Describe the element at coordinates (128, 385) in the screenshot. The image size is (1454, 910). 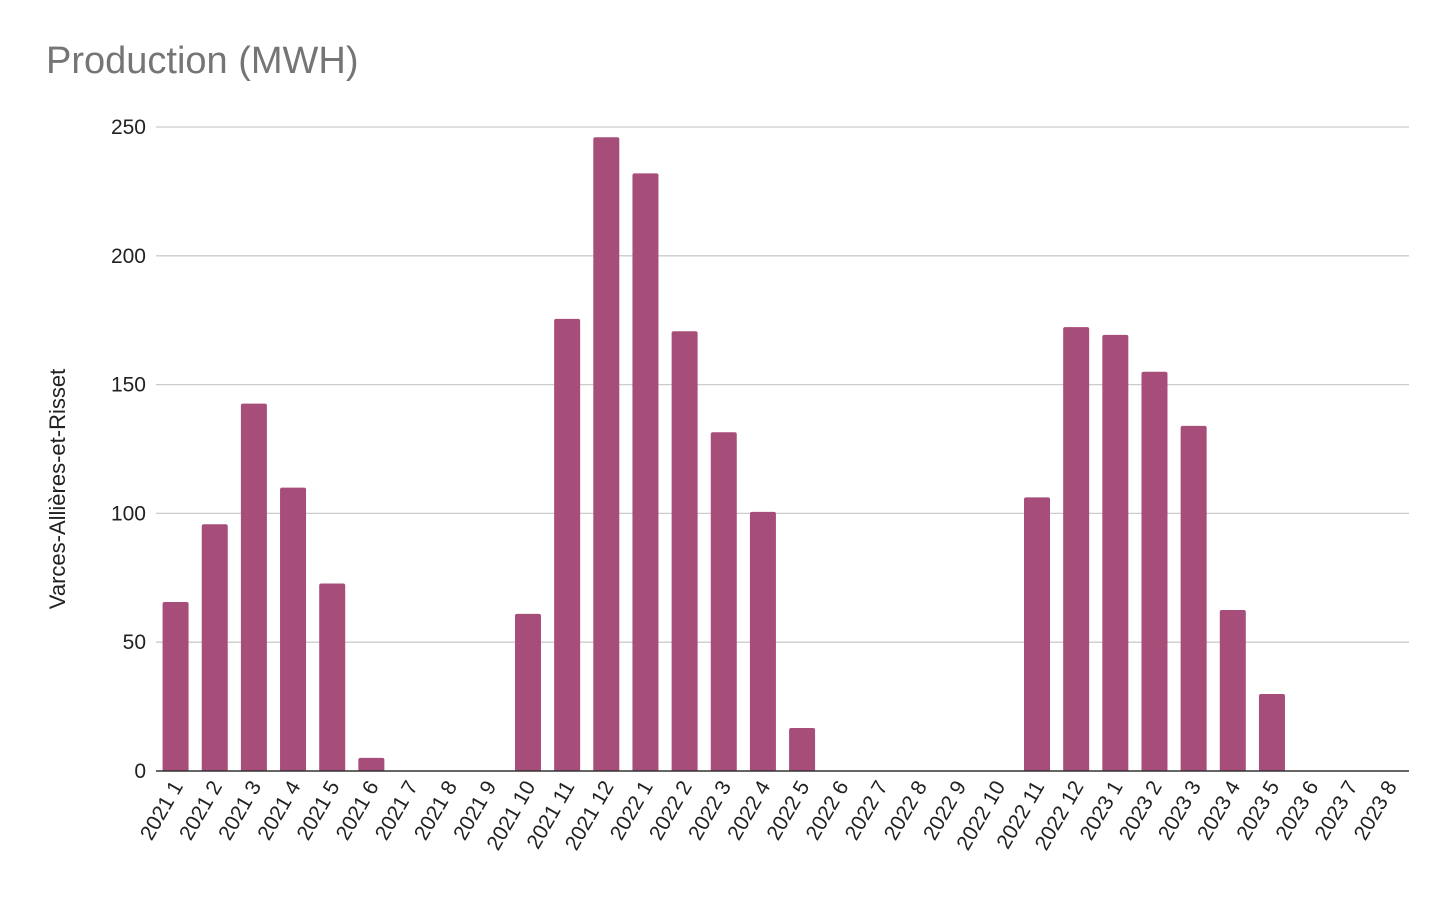
I see `y-tick-label: 150` at that location.